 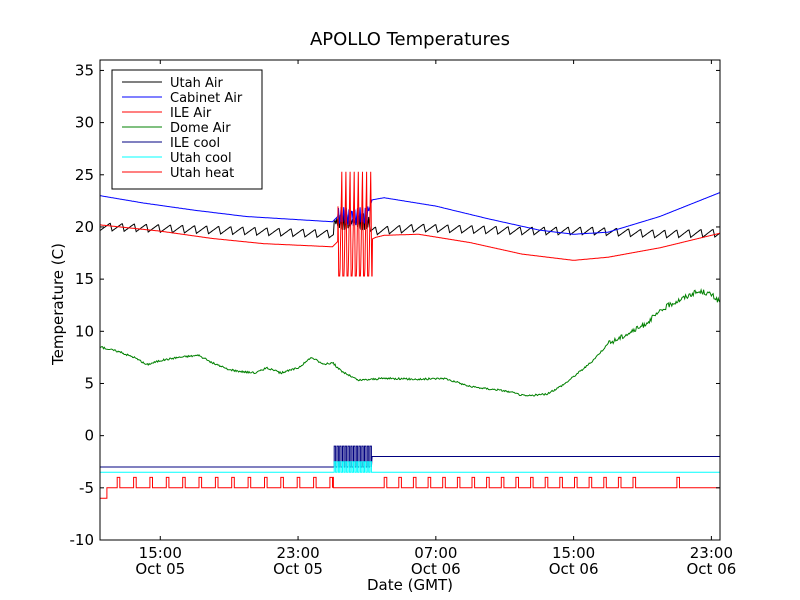 I want to click on legend-label: Cabinet Air, so click(x=206, y=98).